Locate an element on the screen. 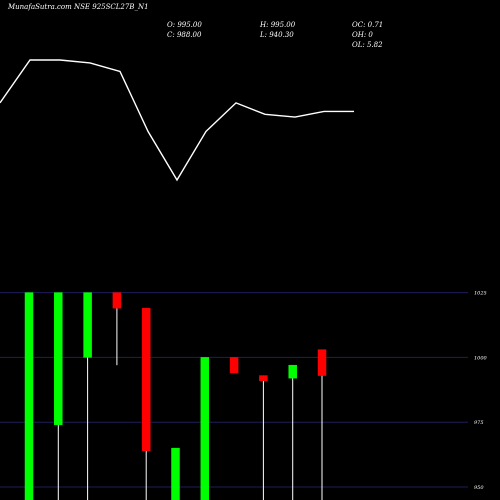 Image resolution: width=500 pixels, height=500 pixels. y-tick-label: 1025 is located at coordinates (480, 294).